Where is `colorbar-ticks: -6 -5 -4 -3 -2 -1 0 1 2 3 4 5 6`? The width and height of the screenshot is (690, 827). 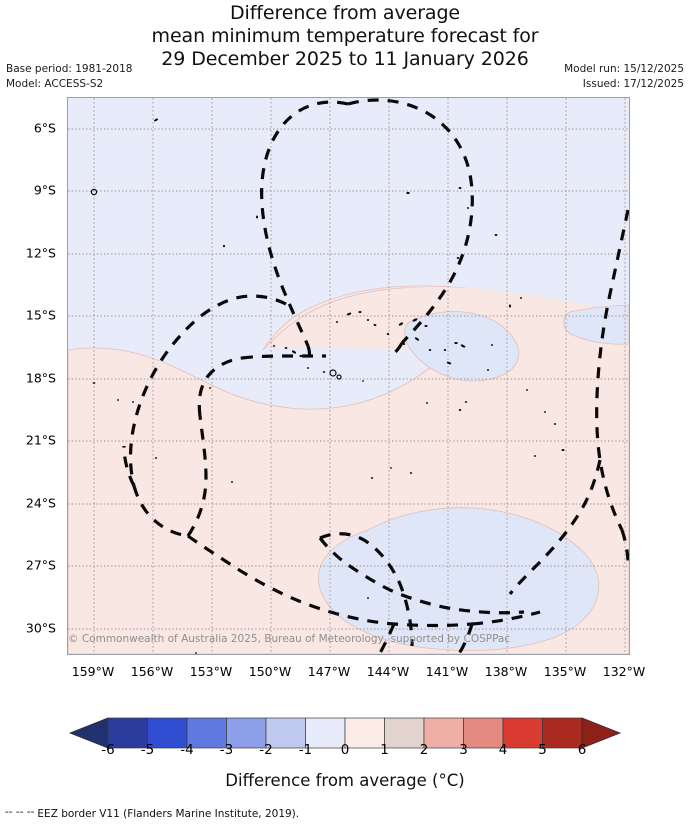
colorbar-ticks: -6 -5 -4 -3 -2 -1 0 1 2 3 4 5 6 is located at coordinates (345, 751).